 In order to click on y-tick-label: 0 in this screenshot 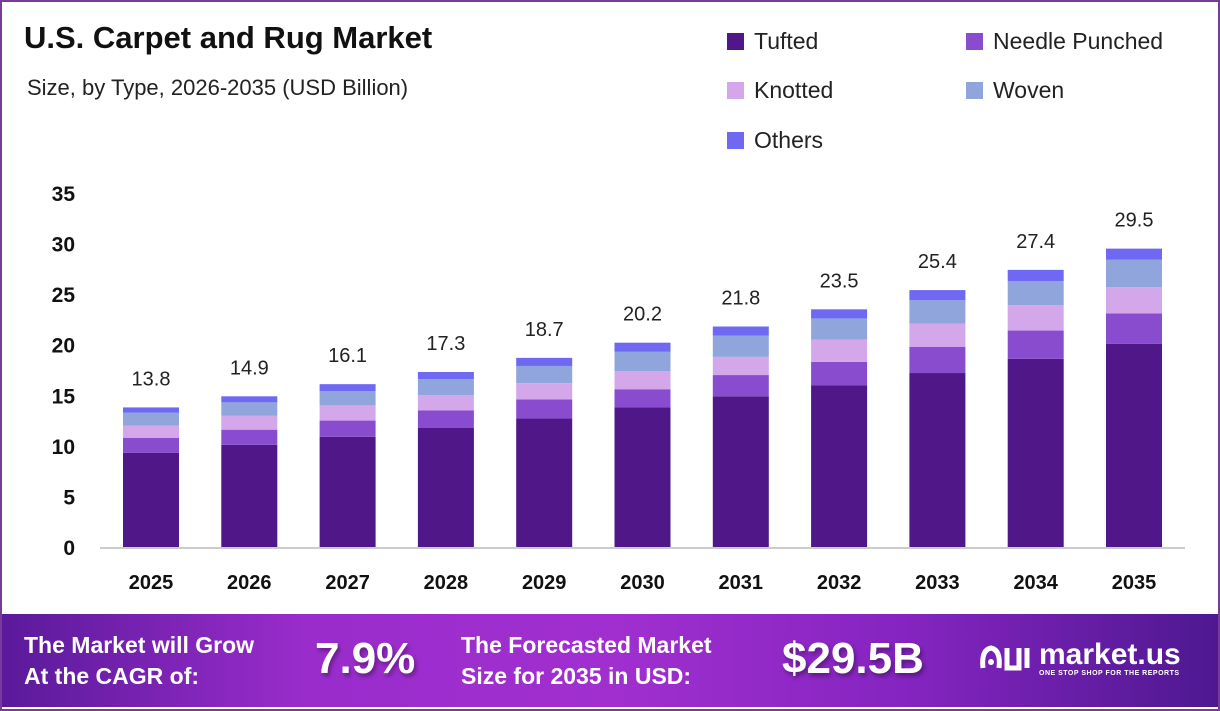, I will do `click(69, 548)`.